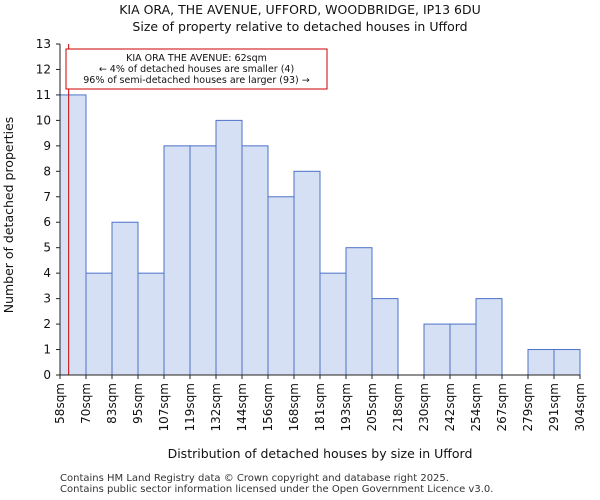  I want to click on y-tick-label: 7, so click(47, 197).